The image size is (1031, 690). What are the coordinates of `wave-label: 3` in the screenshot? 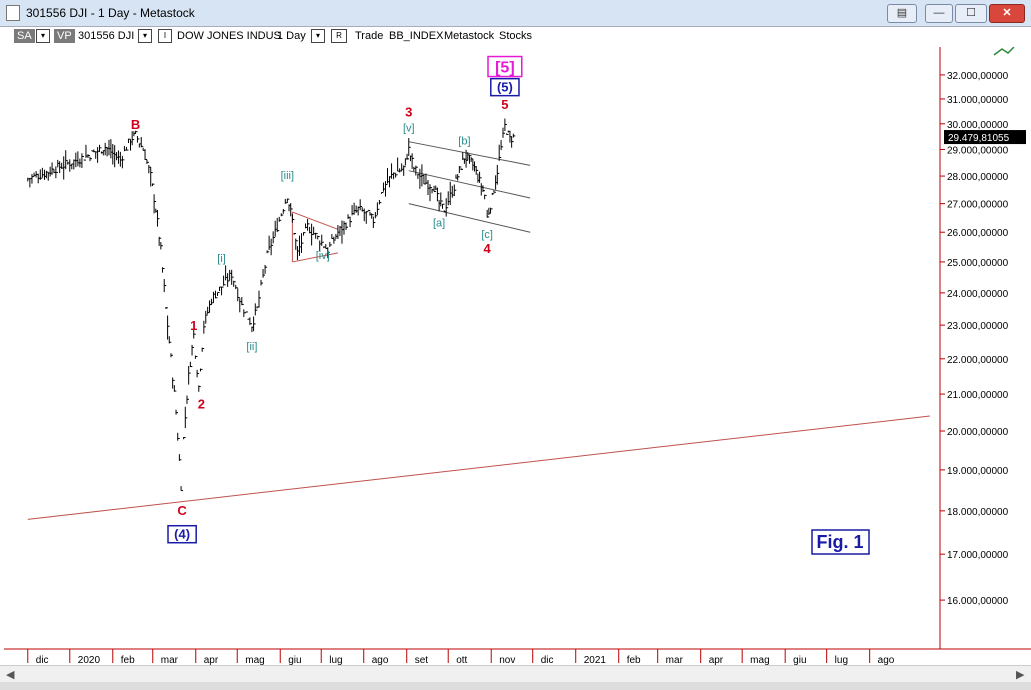 It's located at (408, 111).